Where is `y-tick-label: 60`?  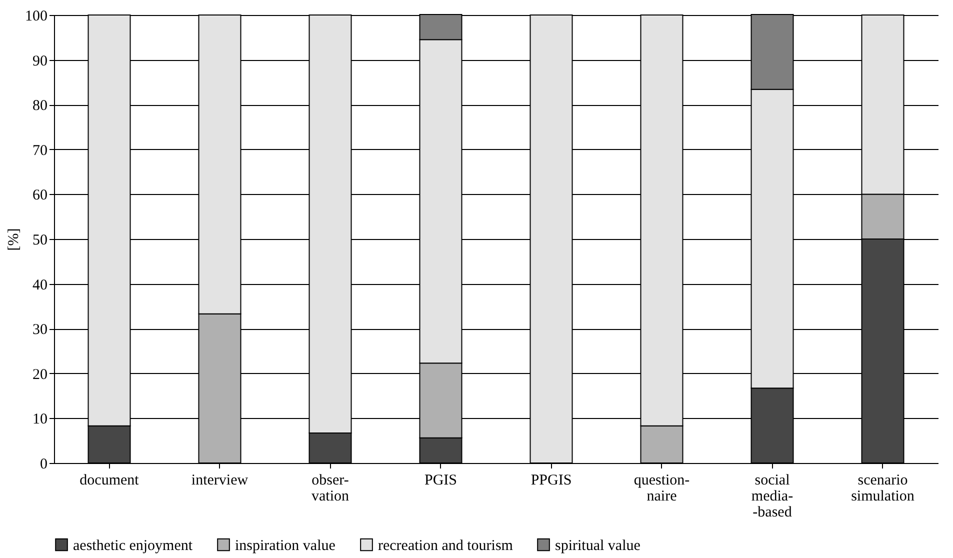
y-tick-label: 60 is located at coordinates (40, 196).